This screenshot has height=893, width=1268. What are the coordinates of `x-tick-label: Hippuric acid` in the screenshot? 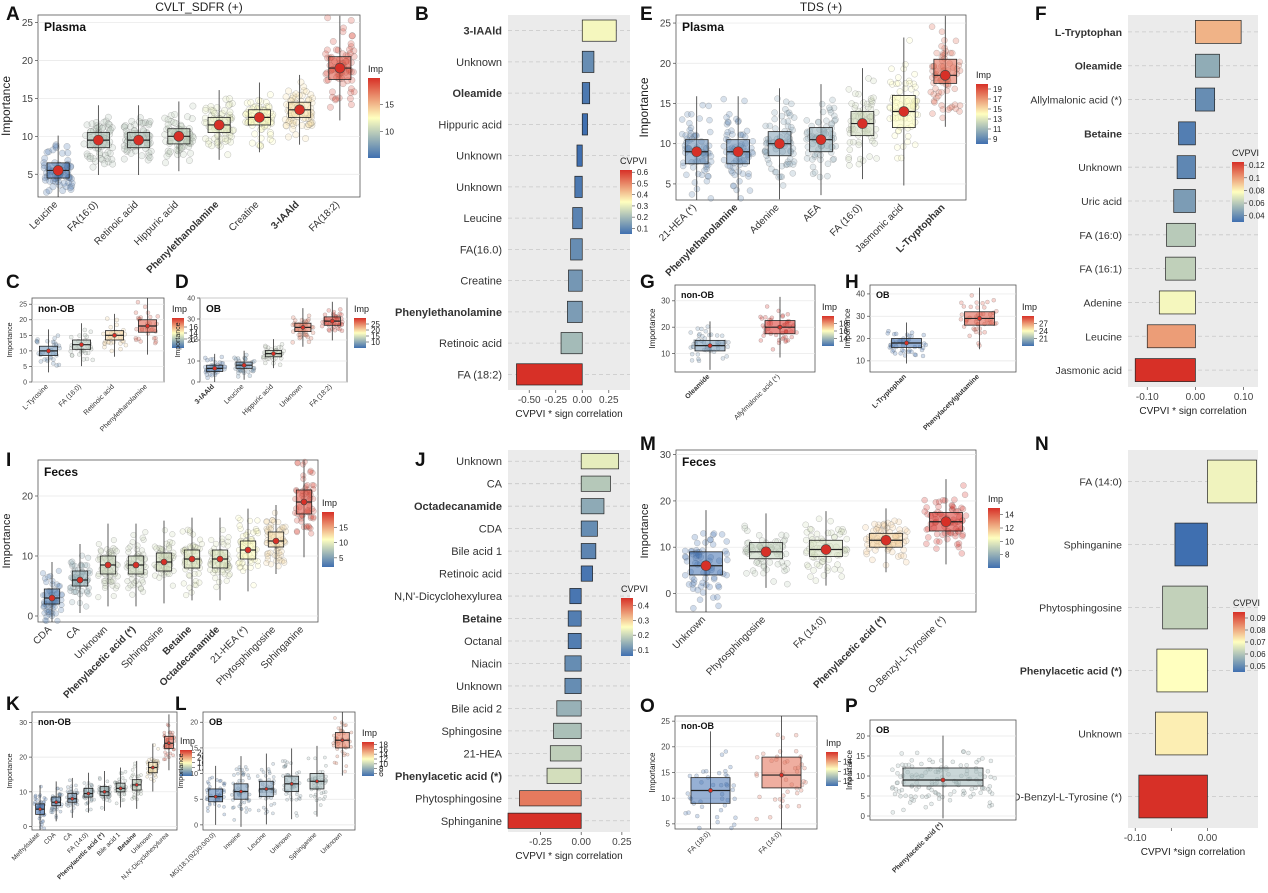 It's located at (258, 400).